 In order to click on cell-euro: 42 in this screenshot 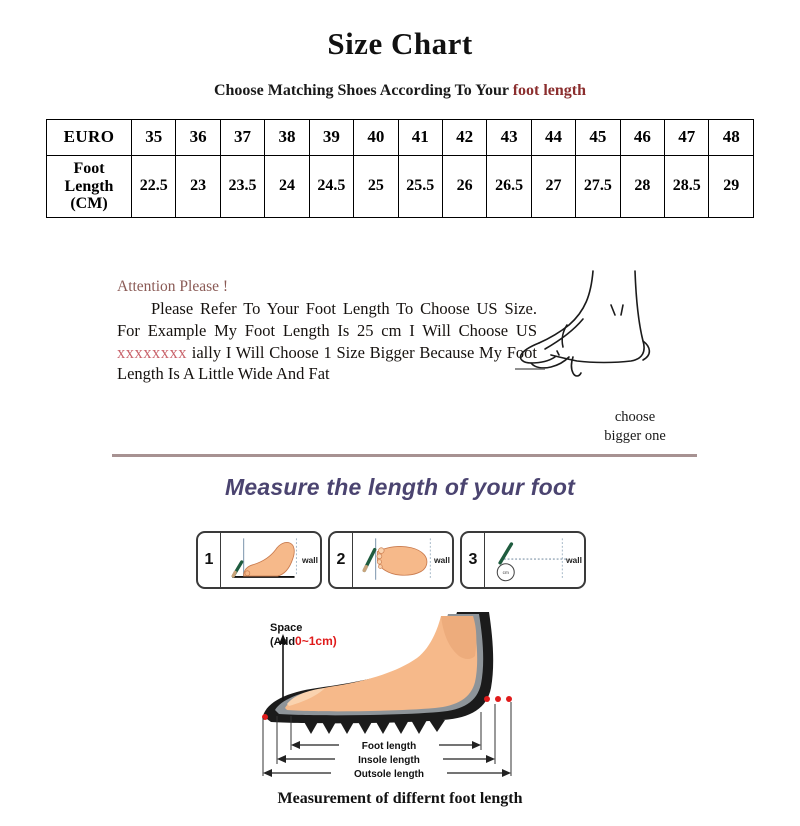, I will do `click(464, 137)`.